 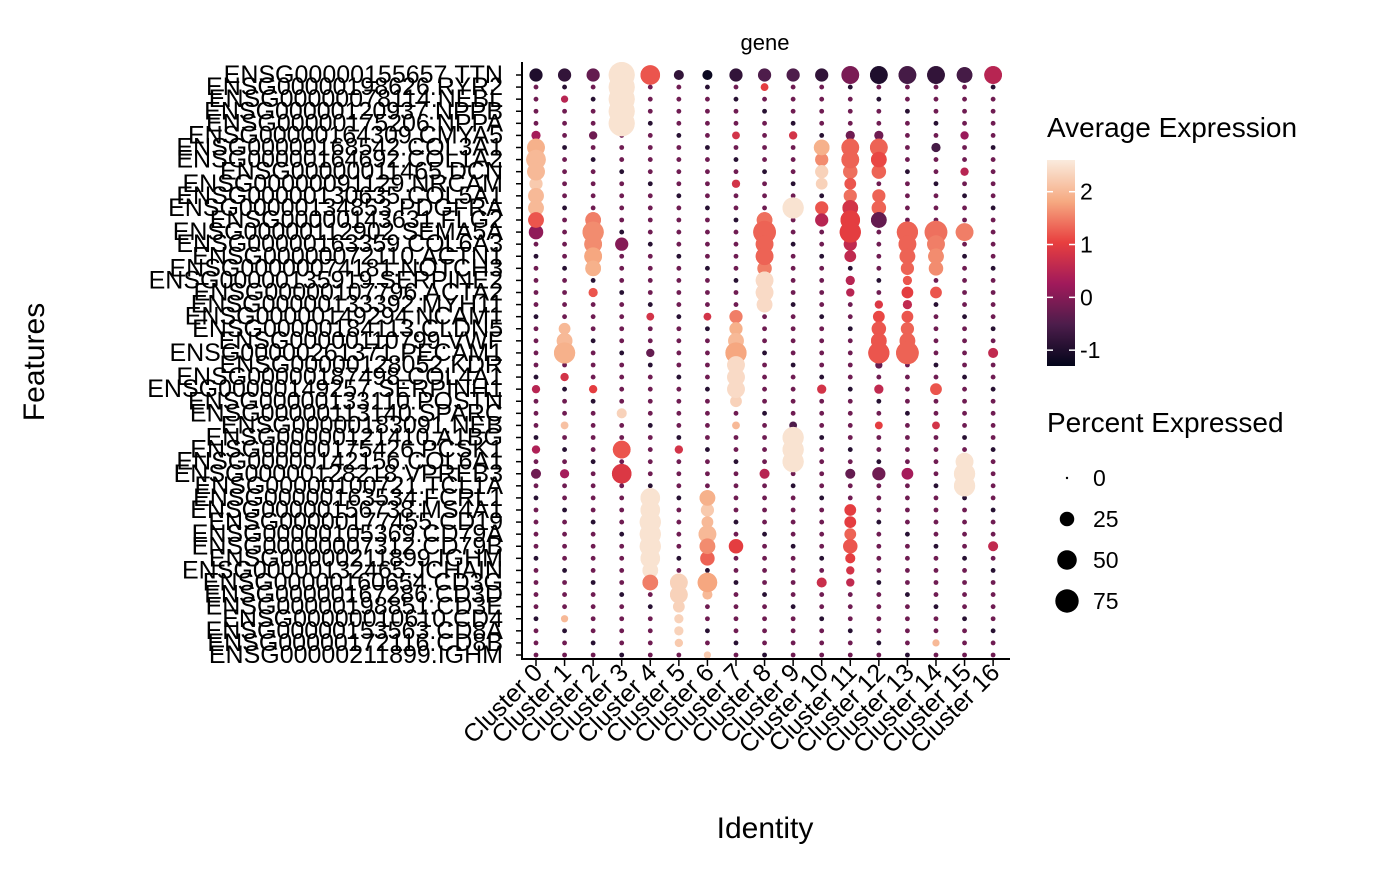 What do you see at coordinates (361, 365) in the screenshot?
I see `y-tick-label: ENSG00000128052.KDR` at bounding box center [361, 365].